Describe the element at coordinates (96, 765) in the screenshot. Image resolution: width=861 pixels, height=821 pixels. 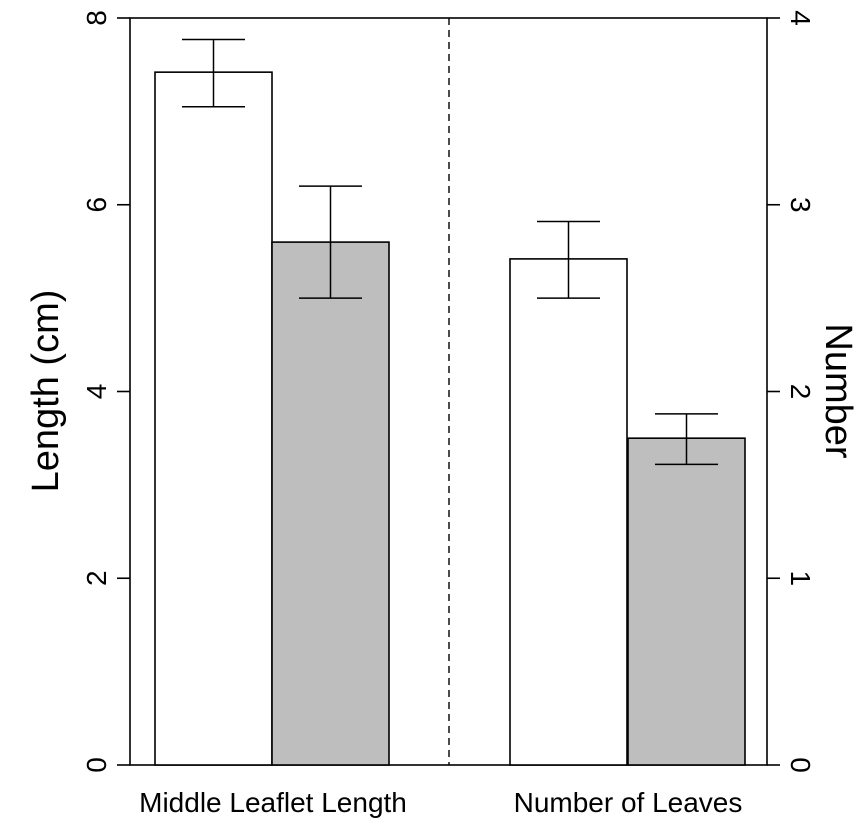
I see `left-tick-label: 0` at that location.